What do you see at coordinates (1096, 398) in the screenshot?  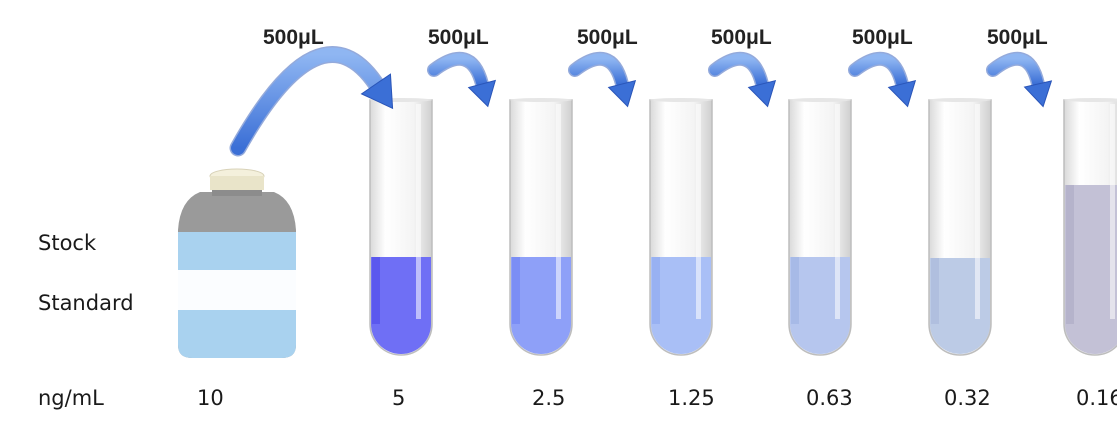 I see `tube-concentration: 0.16` at bounding box center [1096, 398].